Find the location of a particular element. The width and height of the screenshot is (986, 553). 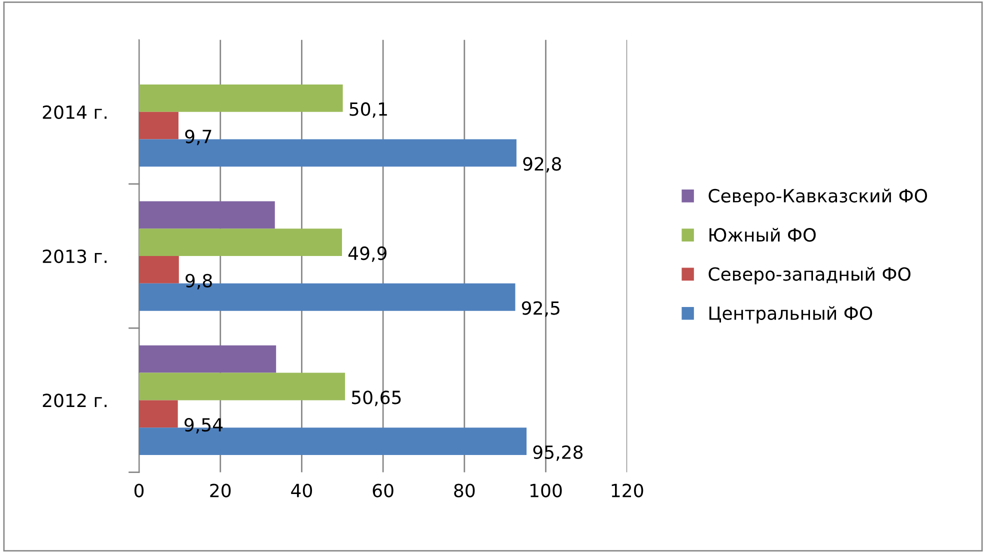

y-tick-label: 2012 г. is located at coordinates (74, 401).